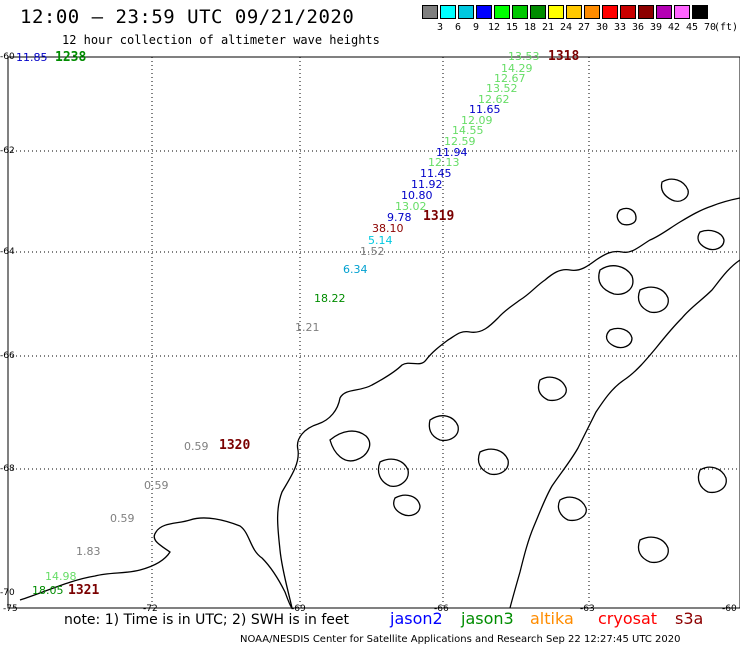 This screenshot has width=740, height=650. Describe the element at coordinates (7, 469) in the screenshot. I see `lat-label: -68` at that location.